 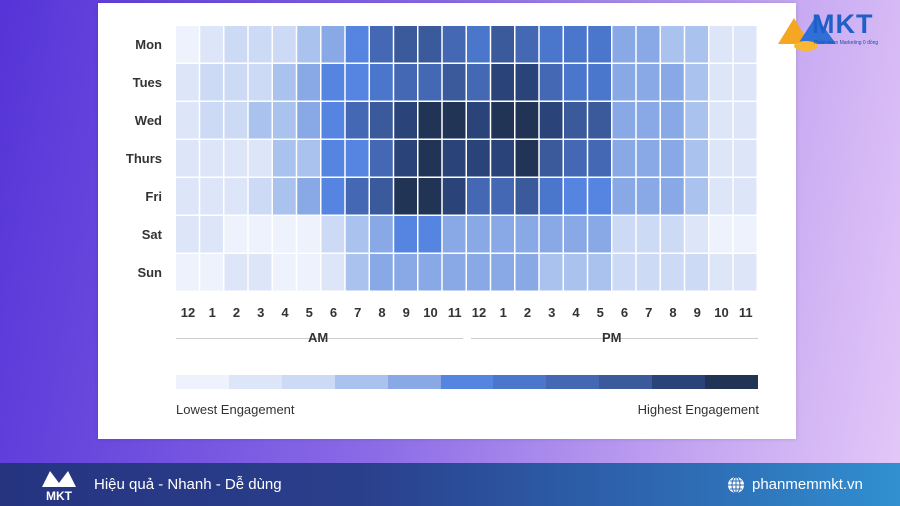 What do you see at coordinates (721, 312) in the screenshot?
I see `hour-tick-label: 10` at bounding box center [721, 312].